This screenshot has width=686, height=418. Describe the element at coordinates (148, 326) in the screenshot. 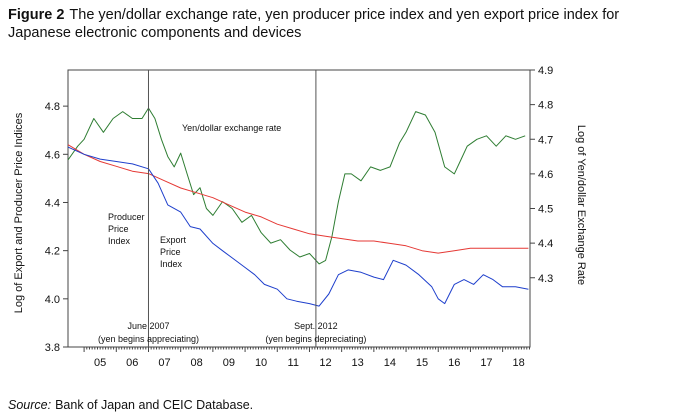

I see `annotation-label-1: June 2007` at that location.